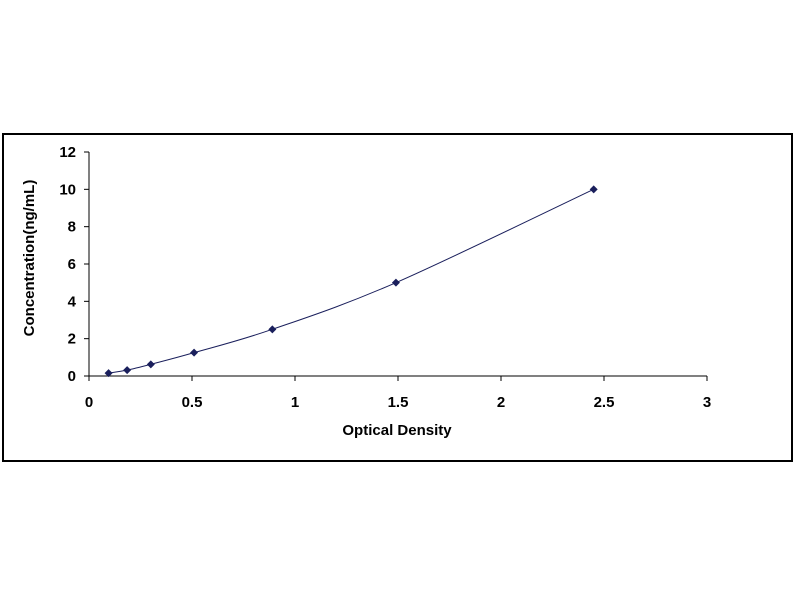 The width and height of the screenshot is (800, 600). Describe the element at coordinates (604, 402) in the screenshot. I see `x-tick-label: 2.5` at that location.